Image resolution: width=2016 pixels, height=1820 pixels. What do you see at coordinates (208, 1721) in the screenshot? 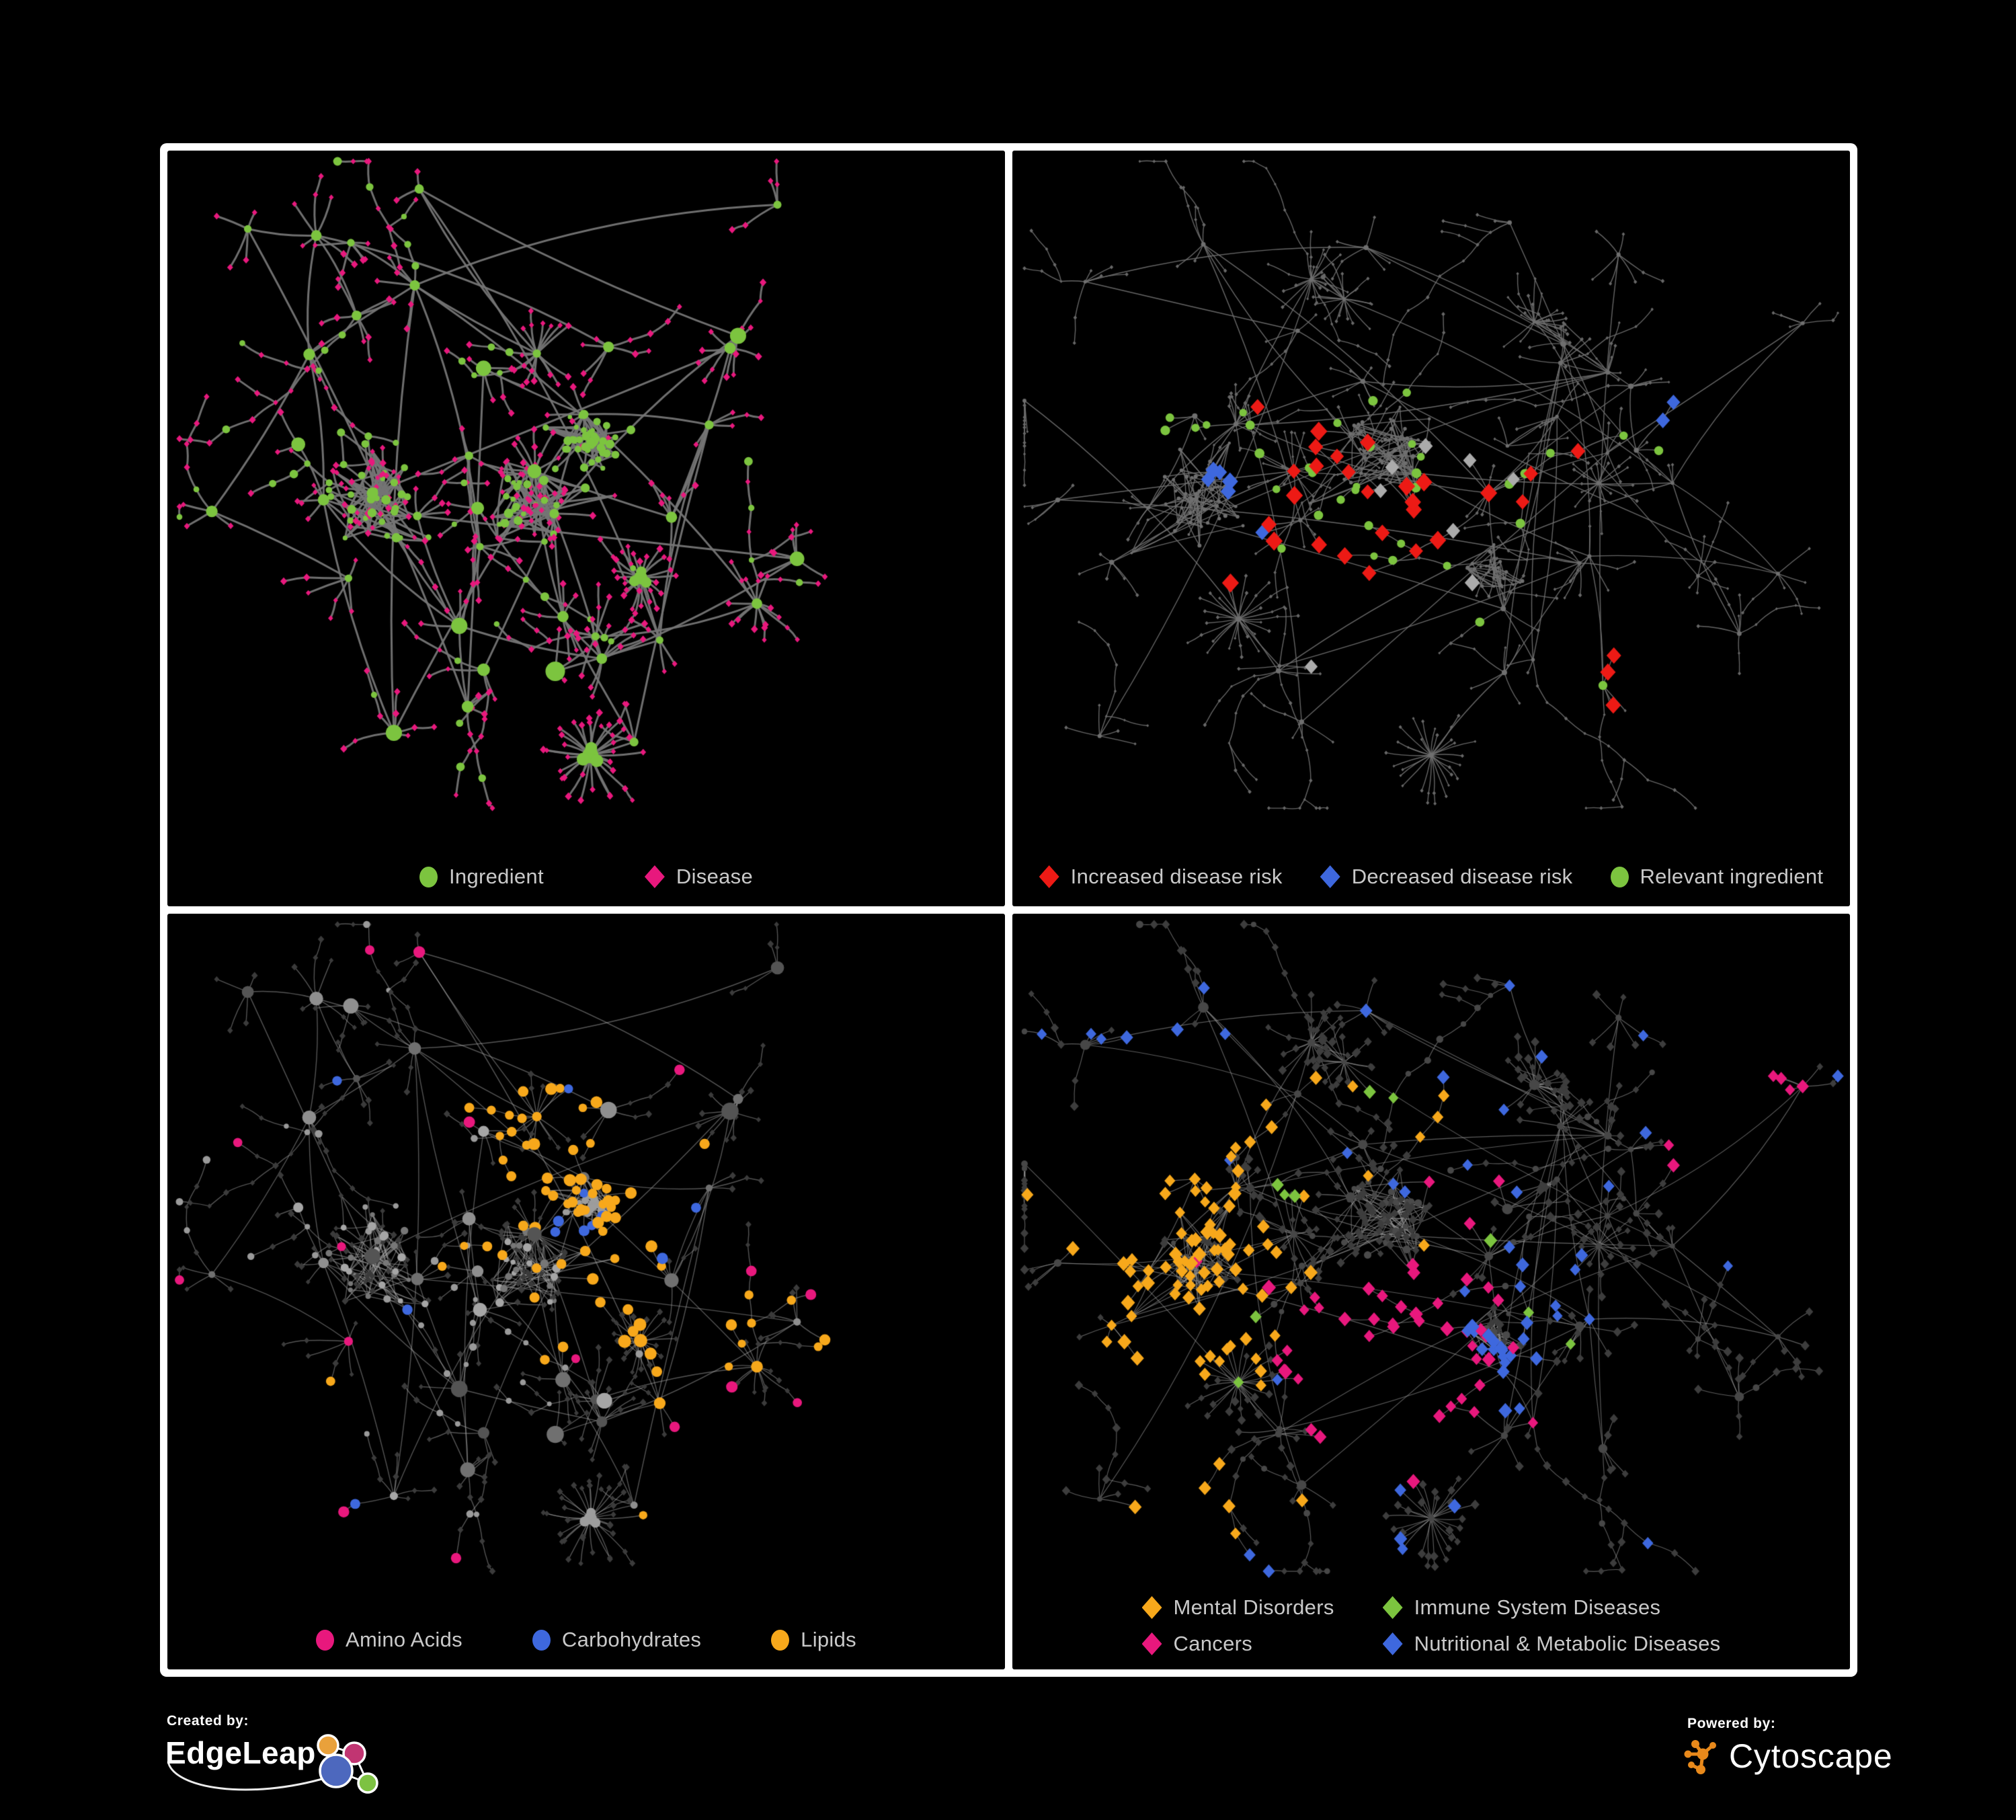
I see `created-by-label: Created by:` at bounding box center [208, 1721].